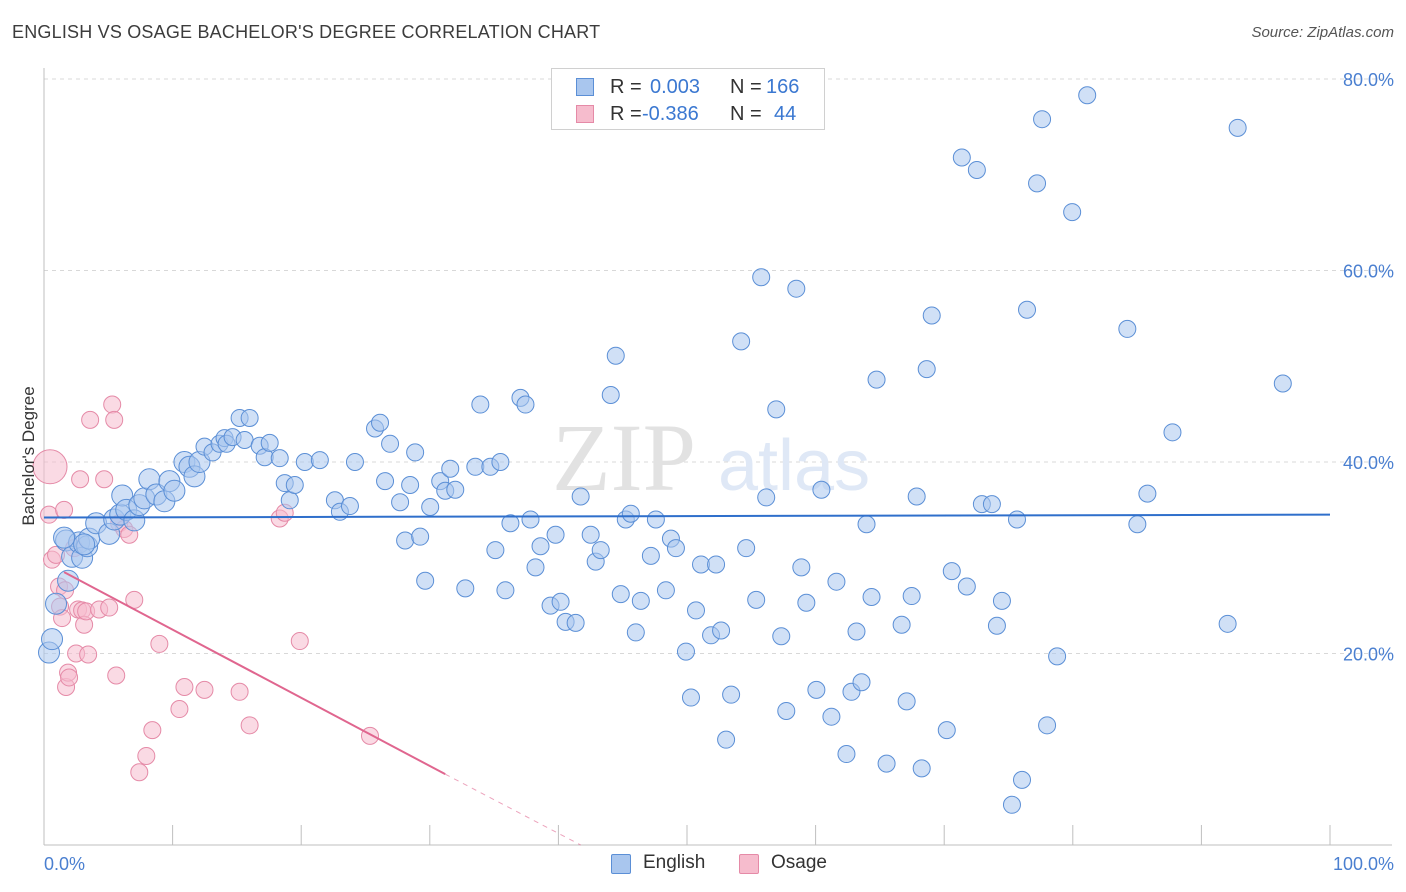 The height and width of the screenshot is (892, 1406). Describe the element at coordinates (64, 864) in the screenshot. I see `x-axis-min-label: 0.0%` at that location.